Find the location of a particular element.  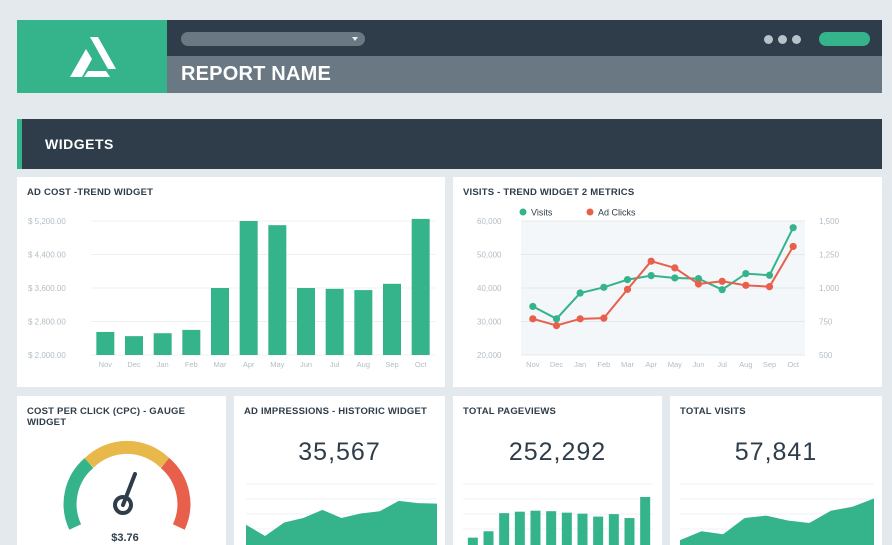

total-visits-sparkline is located at coordinates (777, 514).